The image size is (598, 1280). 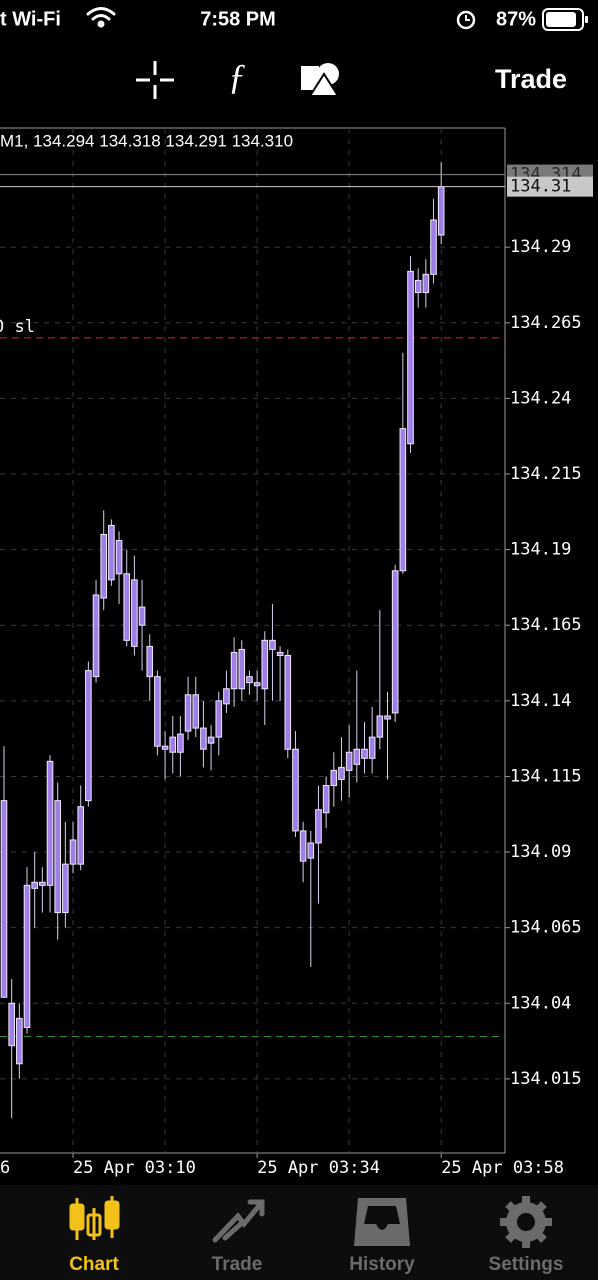 I want to click on bid-label-box, so click(x=550, y=186).